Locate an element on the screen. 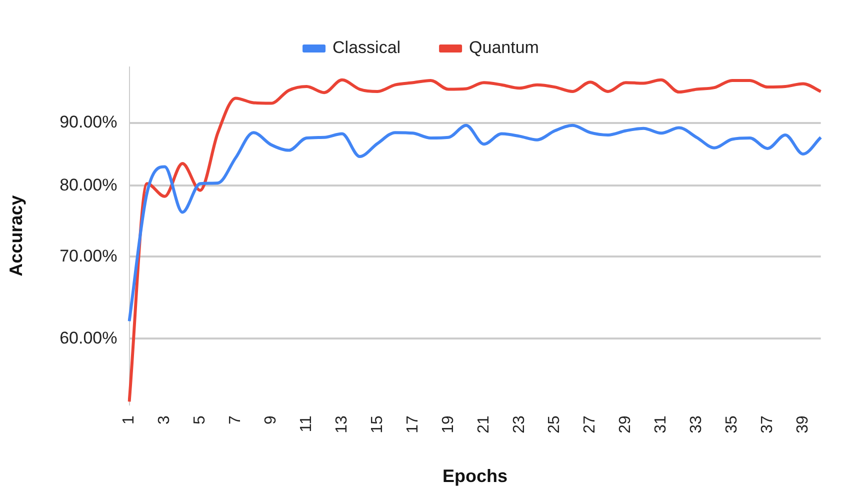 This screenshot has width=843, height=496. x-axis-title: Epochs is located at coordinates (475, 476).